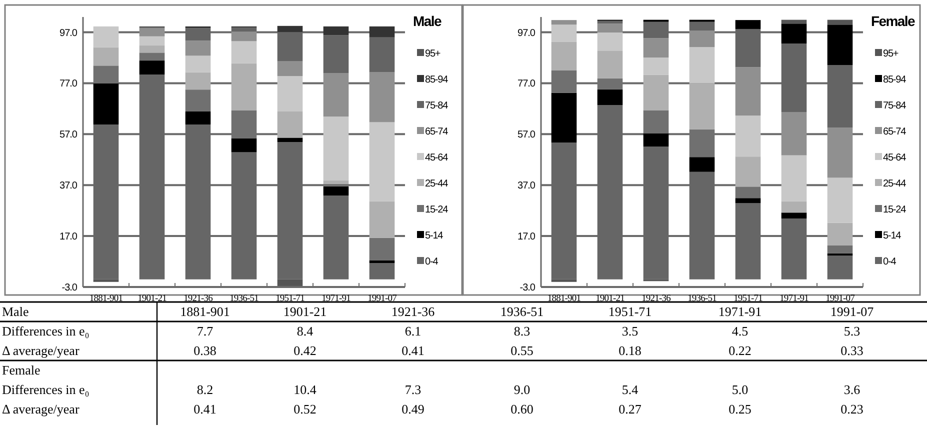 The height and width of the screenshot is (448, 927). Describe the element at coordinates (528, 288) in the screenshot. I see `y-tick-label: -3.0` at that location.